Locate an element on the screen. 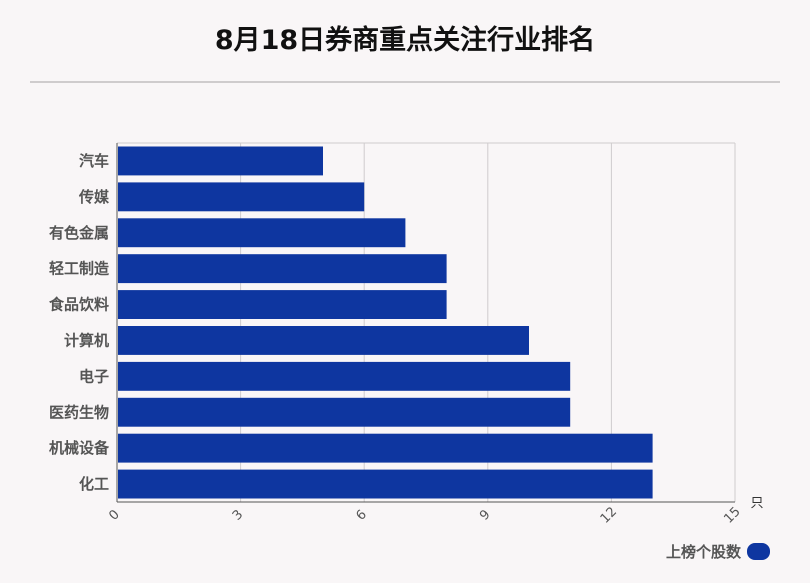 The image size is (810, 583). x-tick-label: 6 is located at coordinates (361, 515).